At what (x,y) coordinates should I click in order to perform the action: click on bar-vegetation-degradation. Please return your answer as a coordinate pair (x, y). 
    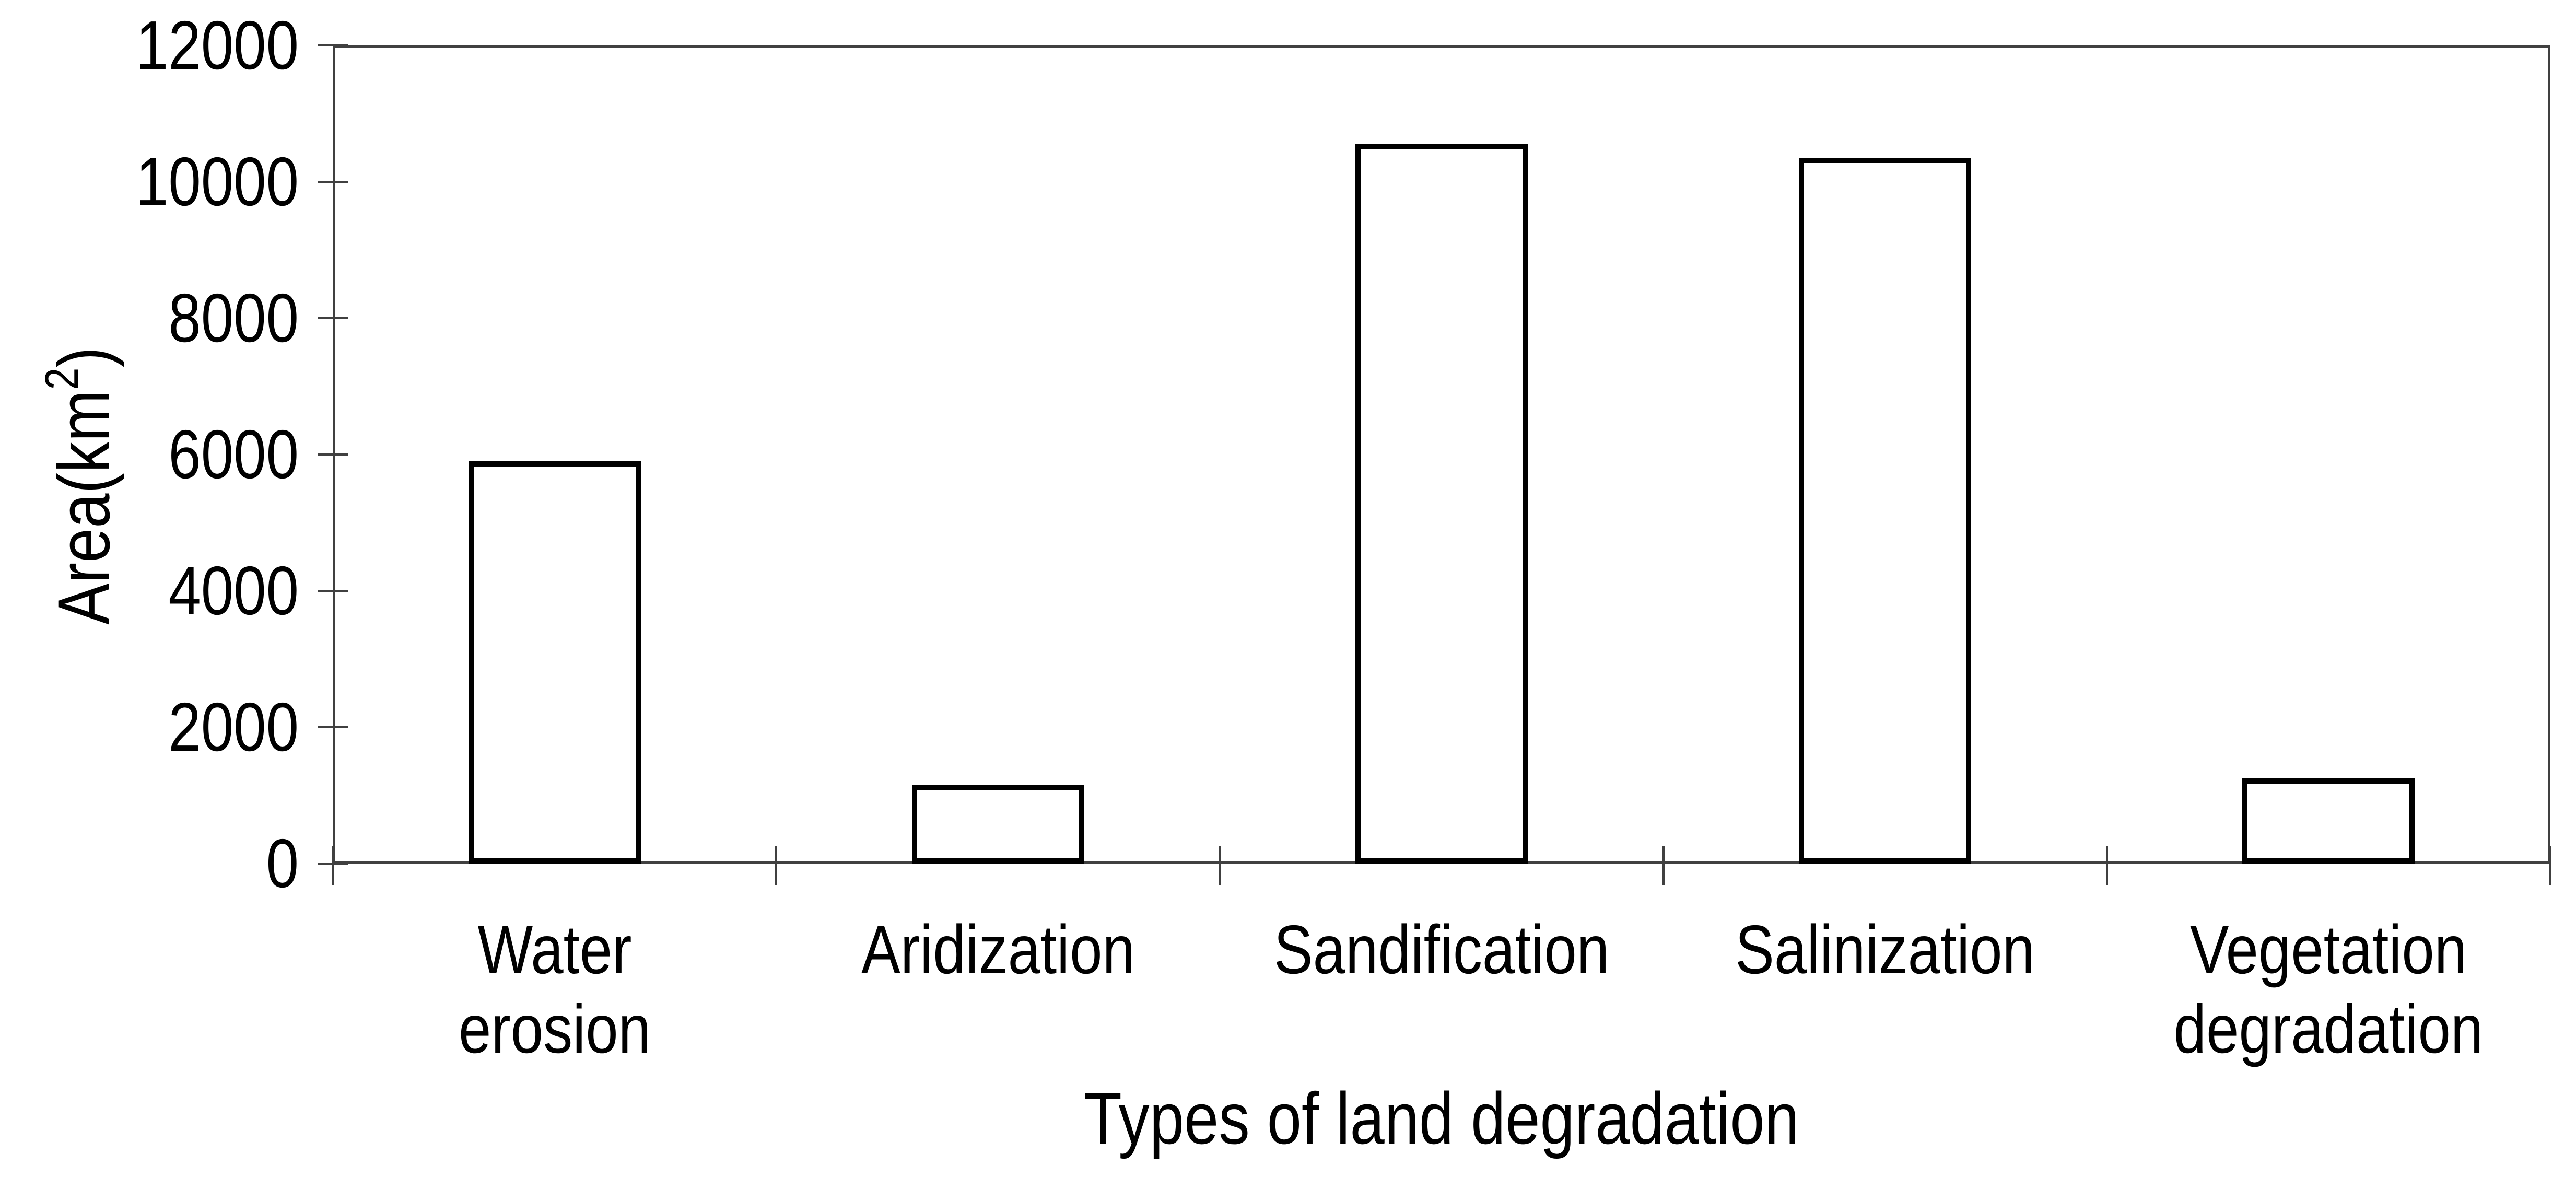
    Looking at the image, I should click on (2328, 821).